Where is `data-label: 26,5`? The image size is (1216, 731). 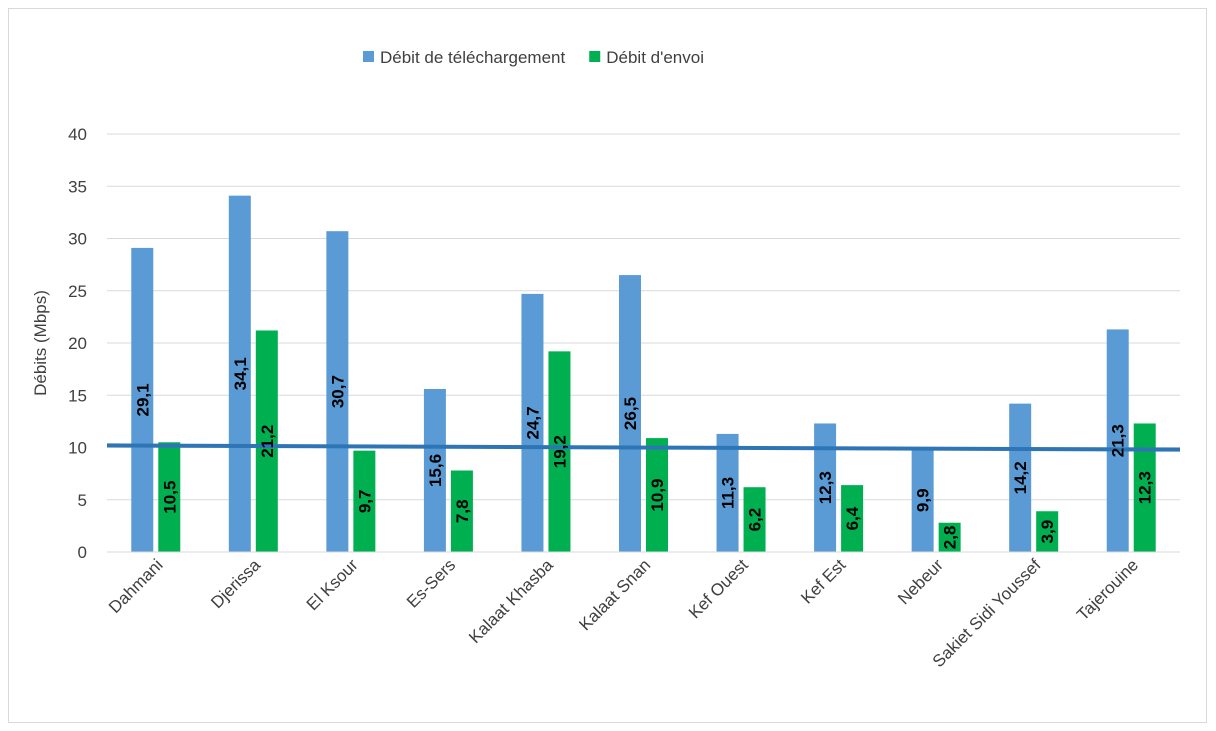
data-label: 26,5 is located at coordinates (630, 413).